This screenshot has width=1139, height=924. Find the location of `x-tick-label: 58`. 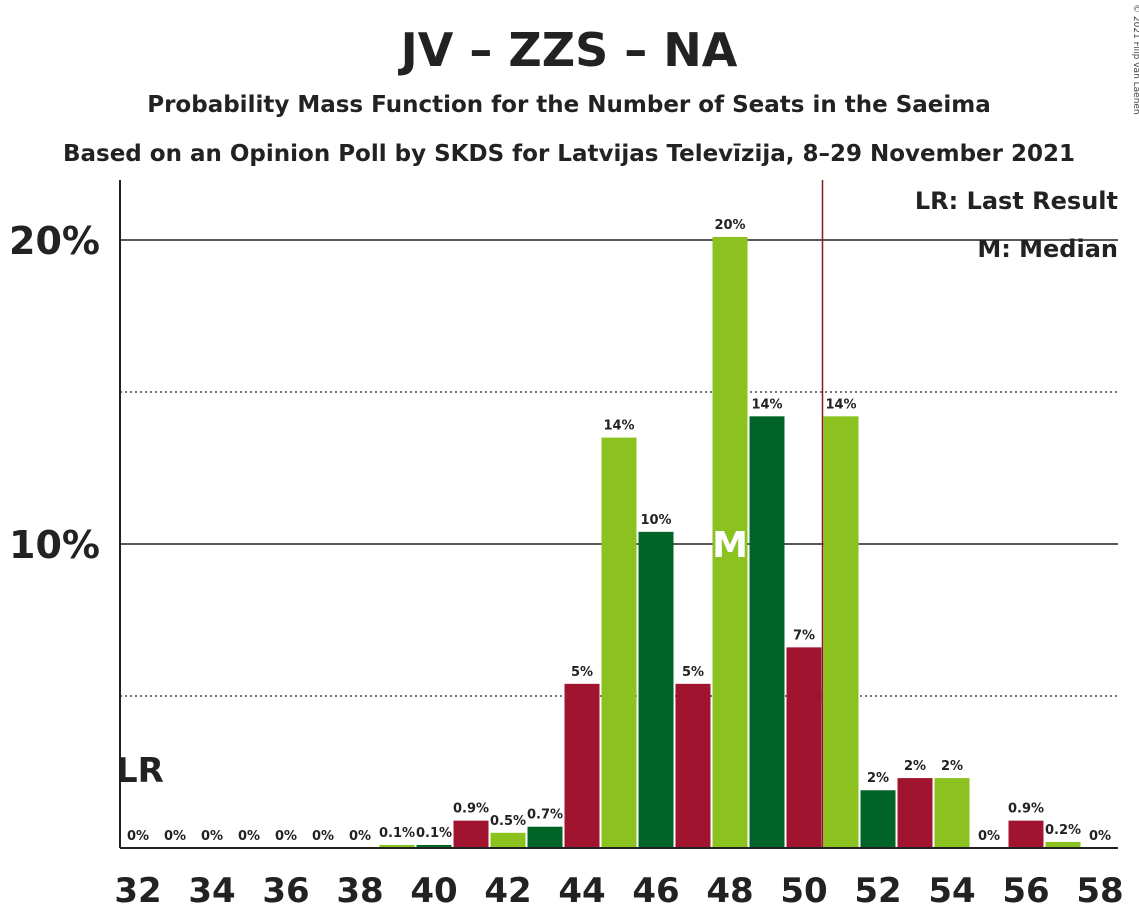

x-tick-label: 58 is located at coordinates (1099, 891).